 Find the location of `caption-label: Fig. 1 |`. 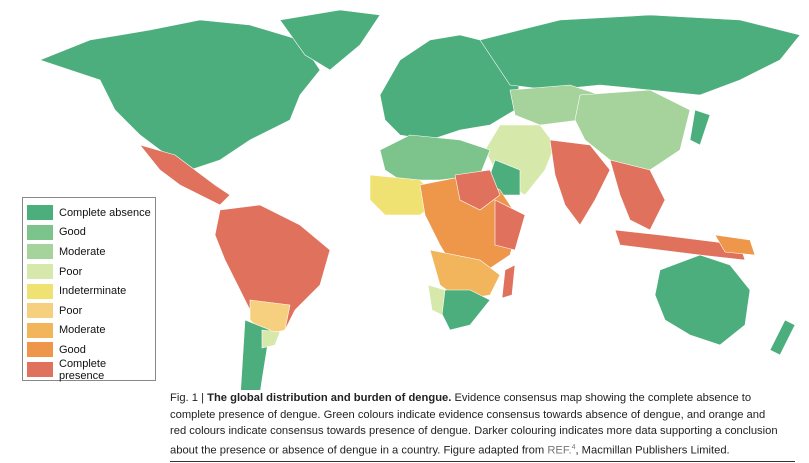

caption-label: Fig. 1 | is located at coordinates (187, 398).